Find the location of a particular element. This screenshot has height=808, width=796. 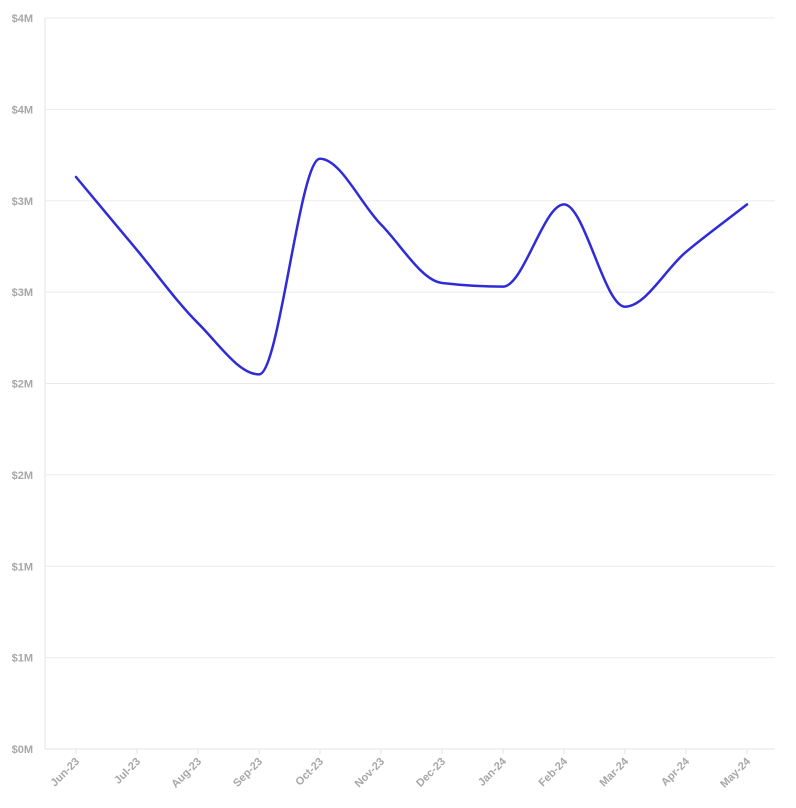

y-axis-ticks: $0M $1M $1M $2M $2M $3M $3M $4M $4M is located at coordinates (22, 384).